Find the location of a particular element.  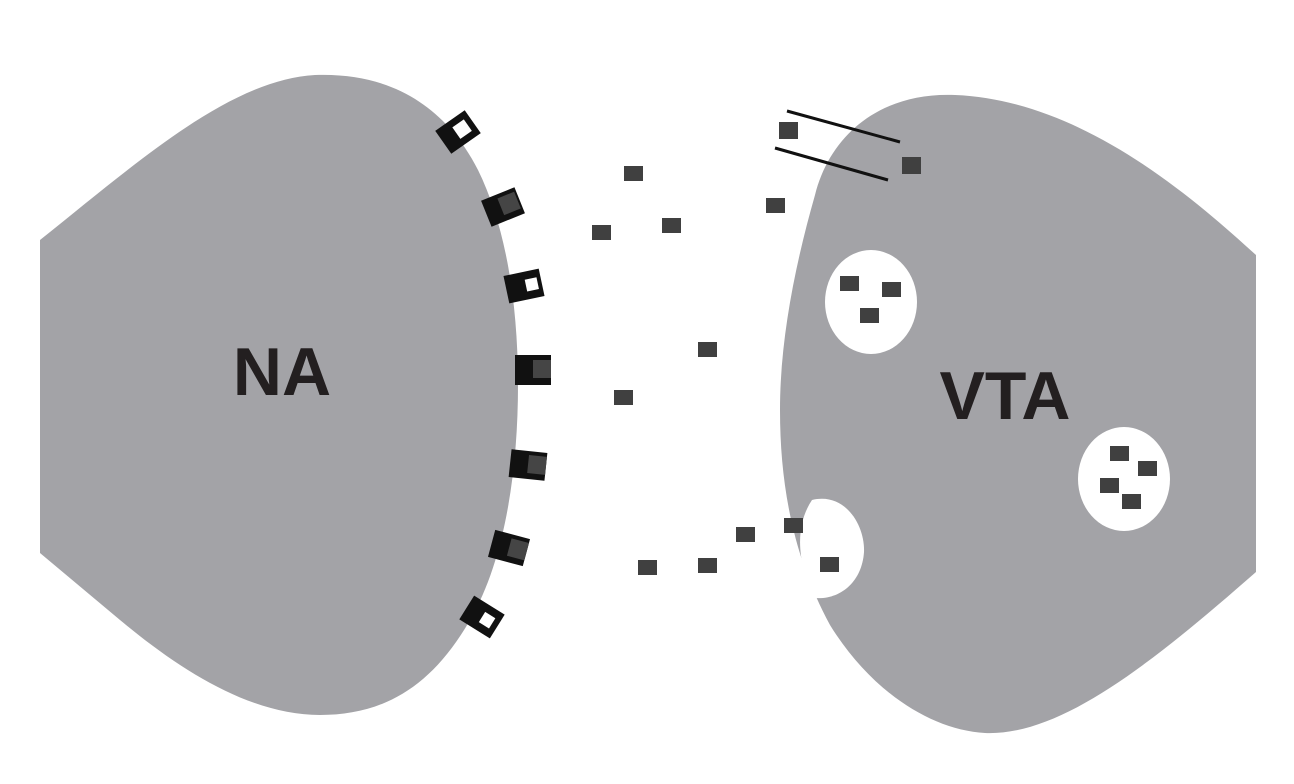

free-molecules is located at coordinates (756, 348).